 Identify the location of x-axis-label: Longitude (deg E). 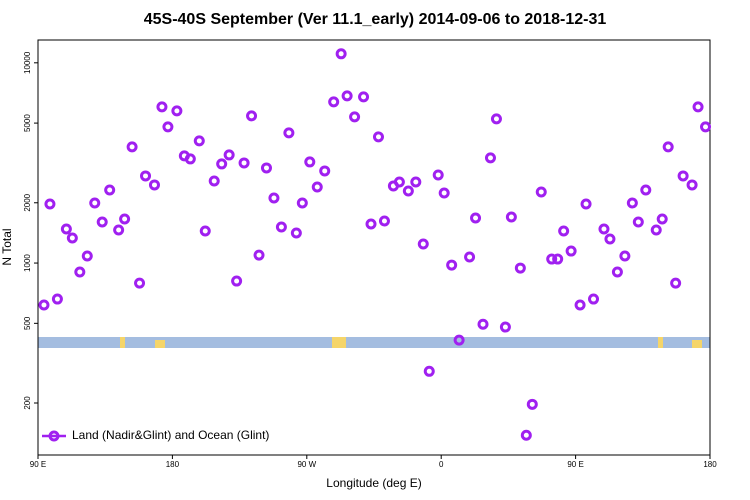
(373, 483).